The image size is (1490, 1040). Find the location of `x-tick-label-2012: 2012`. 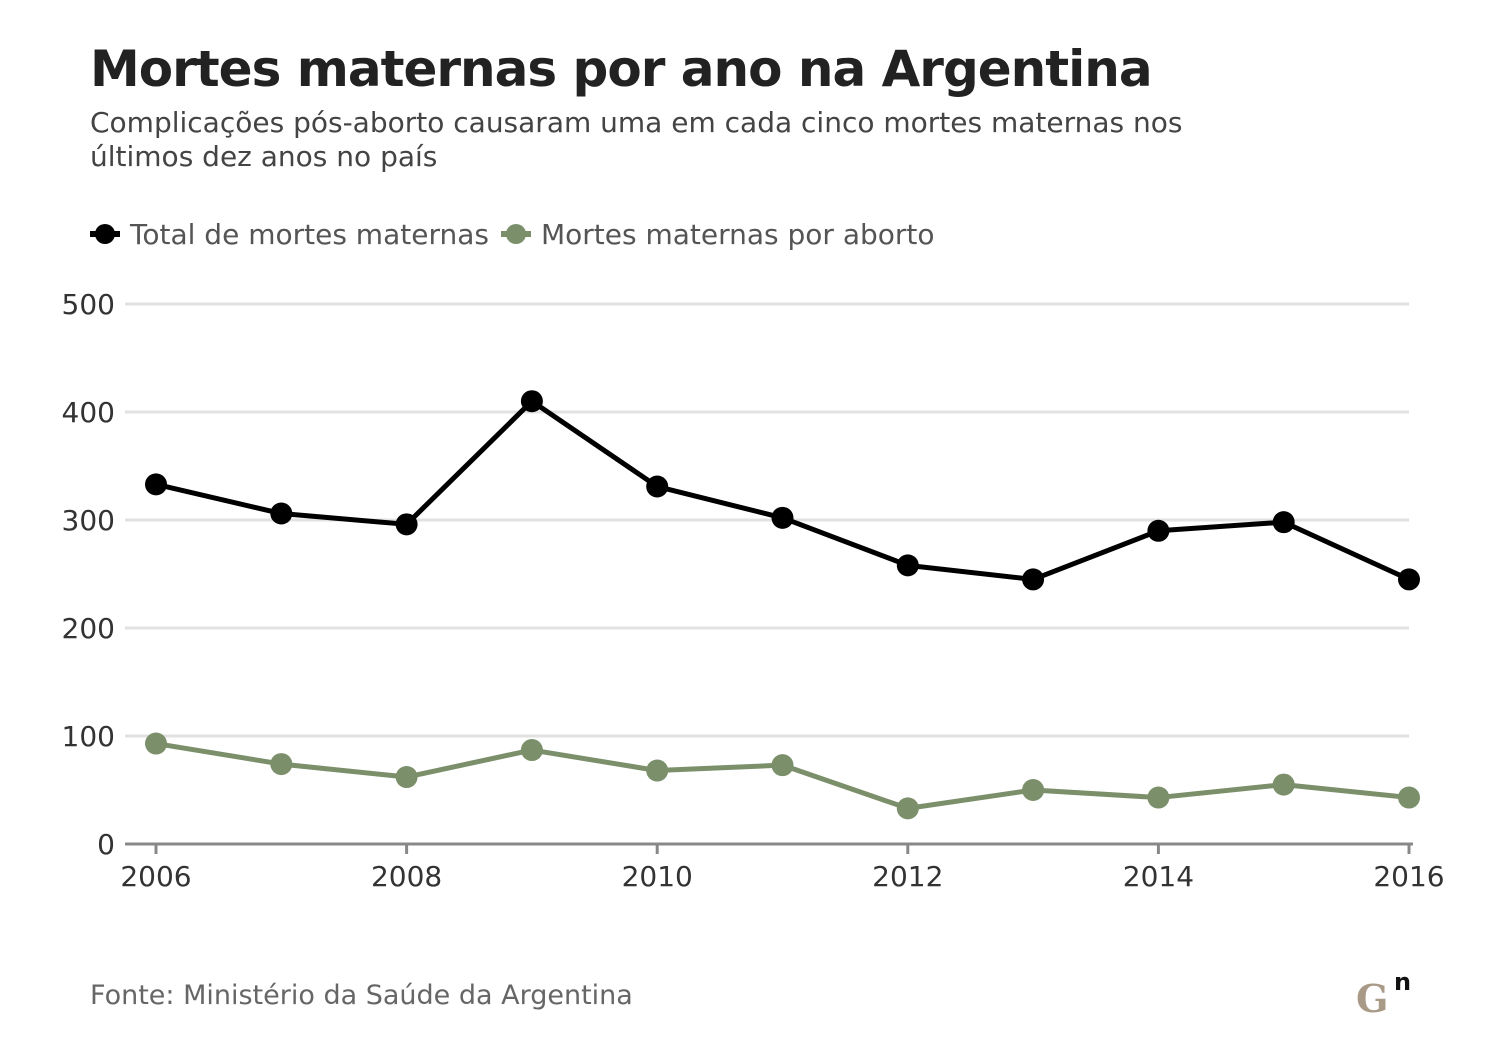

x-tick-label-2012: 2012 is located at coordinates (907, 876).